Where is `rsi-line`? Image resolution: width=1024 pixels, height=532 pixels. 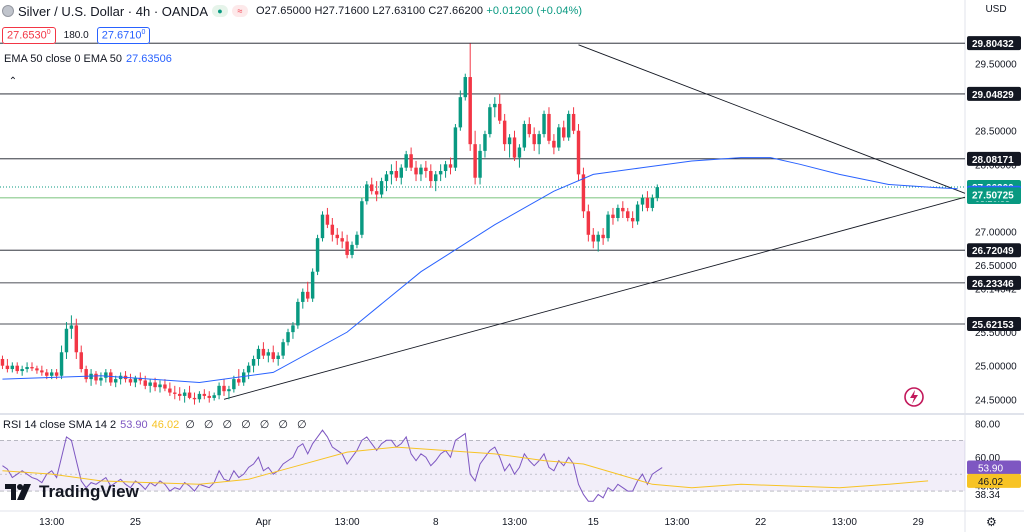
rsi-line is located at coordinates (332, 465).